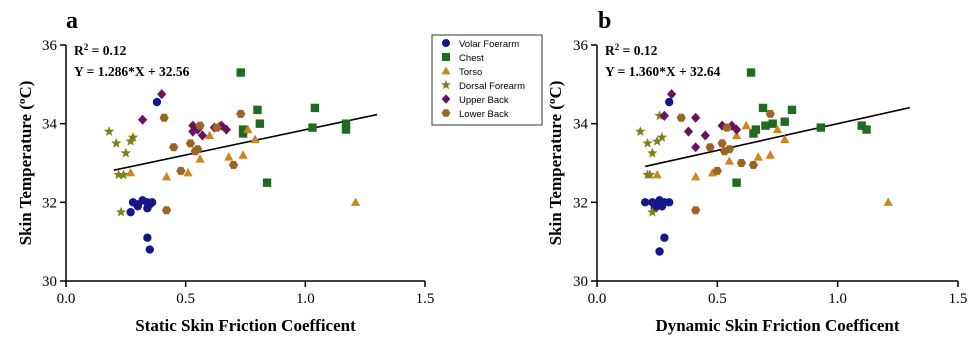  Describe the element at coordinates (717, 299) in the screenshot. I see `x-tick-label: 0.5` at that location.